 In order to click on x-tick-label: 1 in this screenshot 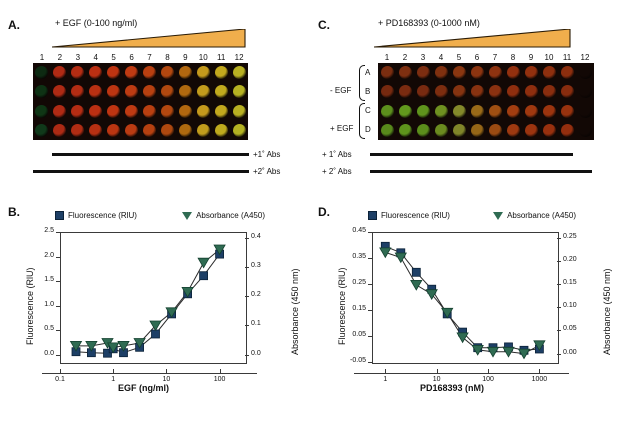, I will do `click(113, 379)`.